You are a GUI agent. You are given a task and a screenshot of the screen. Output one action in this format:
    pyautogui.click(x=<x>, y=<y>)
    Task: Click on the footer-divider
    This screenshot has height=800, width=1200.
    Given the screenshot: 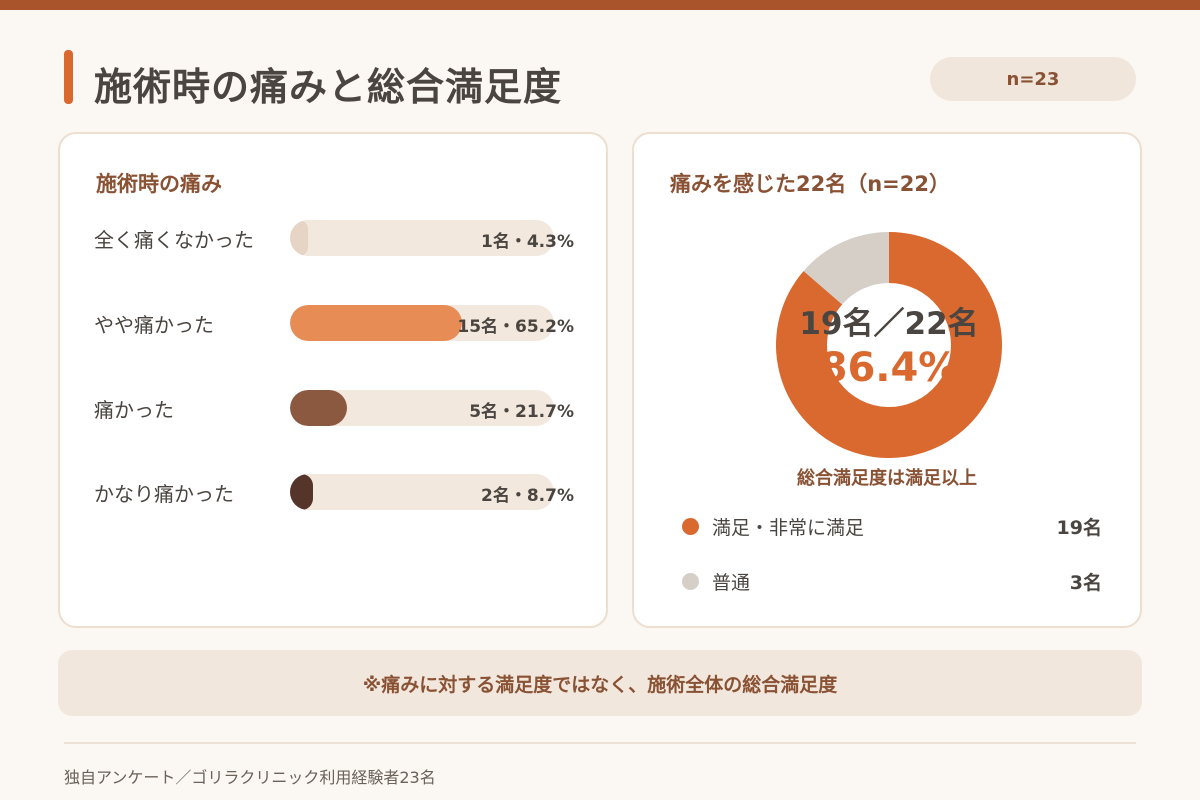 What is the action you would take?
    pyautogui.click(x=600, y=743)
    